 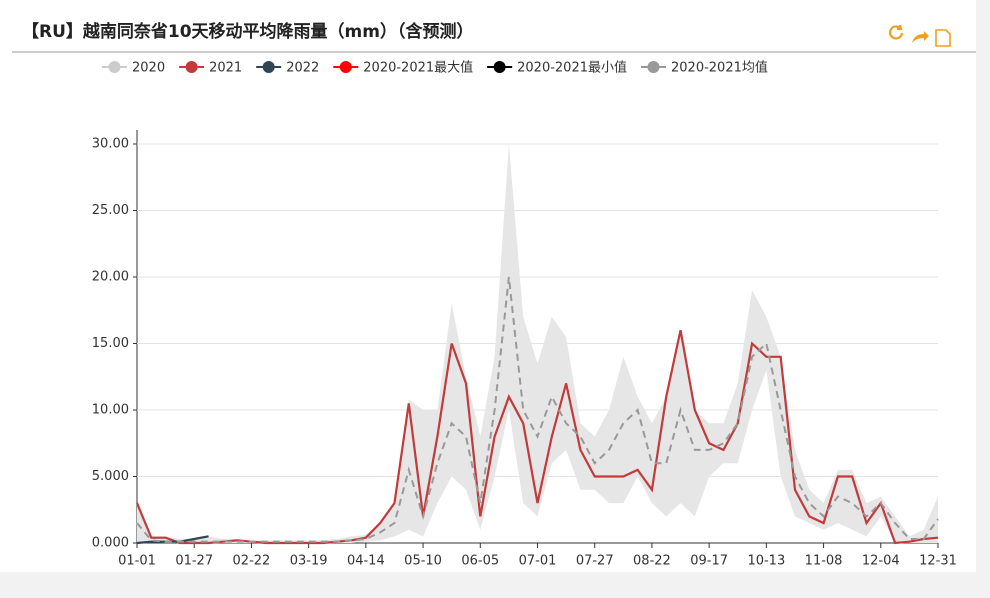 I want to click on series-line, so click(x=172, y=540).